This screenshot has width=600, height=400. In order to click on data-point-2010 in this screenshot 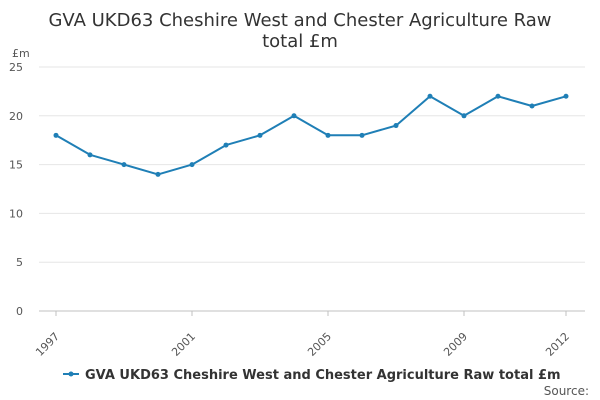, I will do `click(498, 96)`.